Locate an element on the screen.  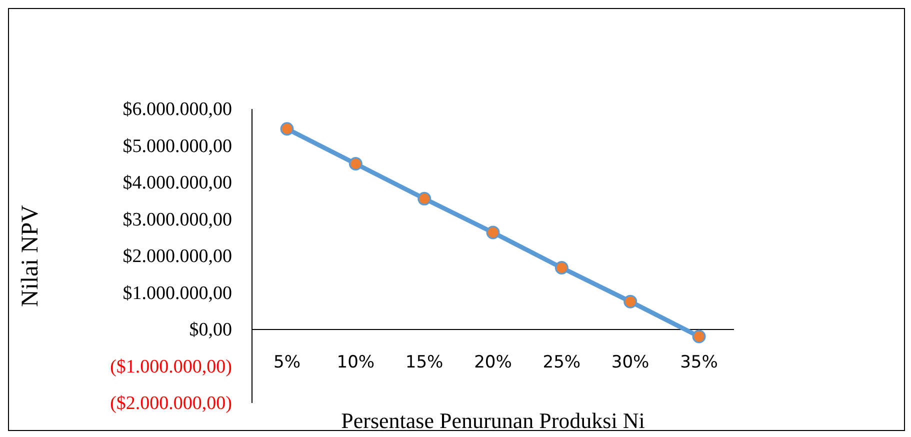
x-tick-label: 20% is located at coordinates (493, 362).